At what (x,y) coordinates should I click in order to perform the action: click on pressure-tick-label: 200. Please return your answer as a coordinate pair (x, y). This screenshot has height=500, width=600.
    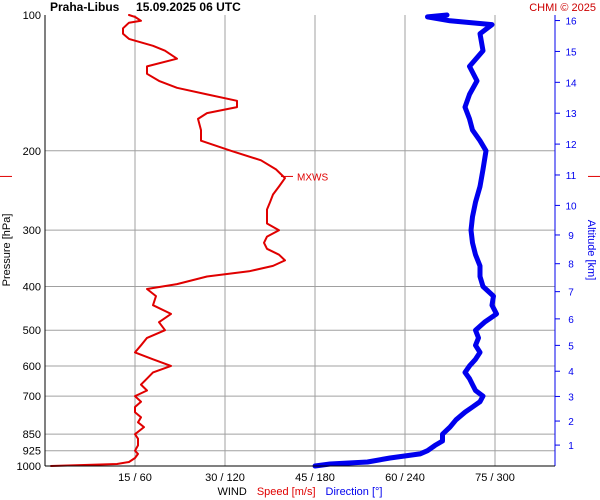
    Looking at the image, I should click on (32, 152).